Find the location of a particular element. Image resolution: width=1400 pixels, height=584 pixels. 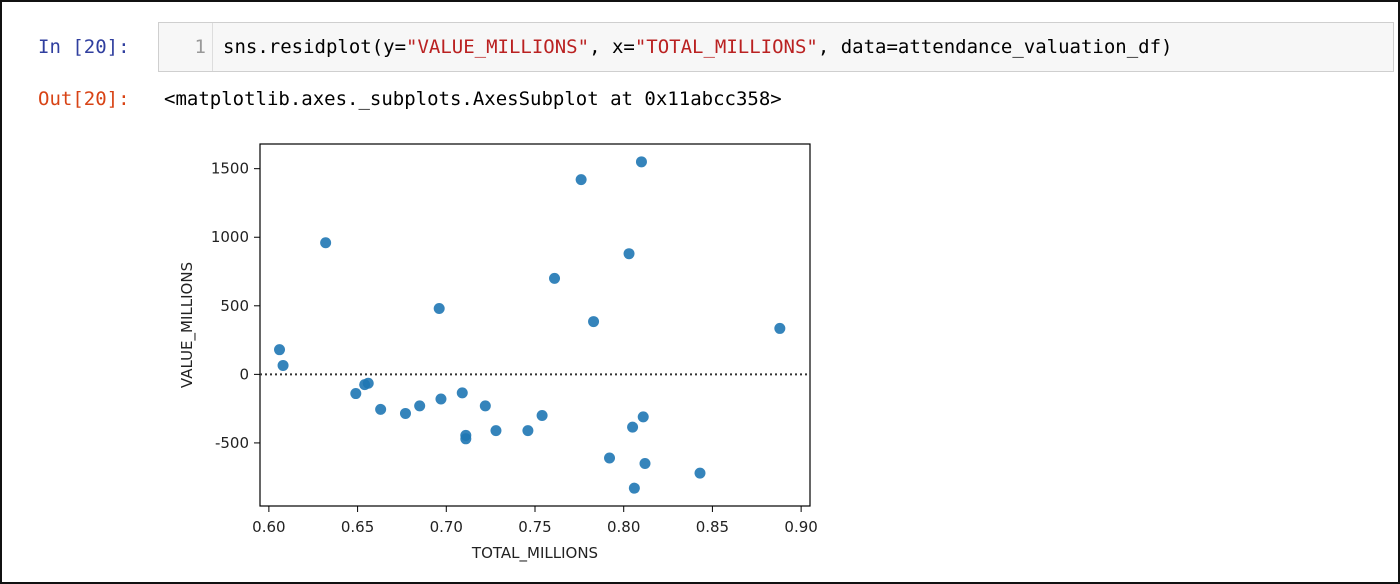

output-prompt: Out[20]: is located at coordinates (84, 99).